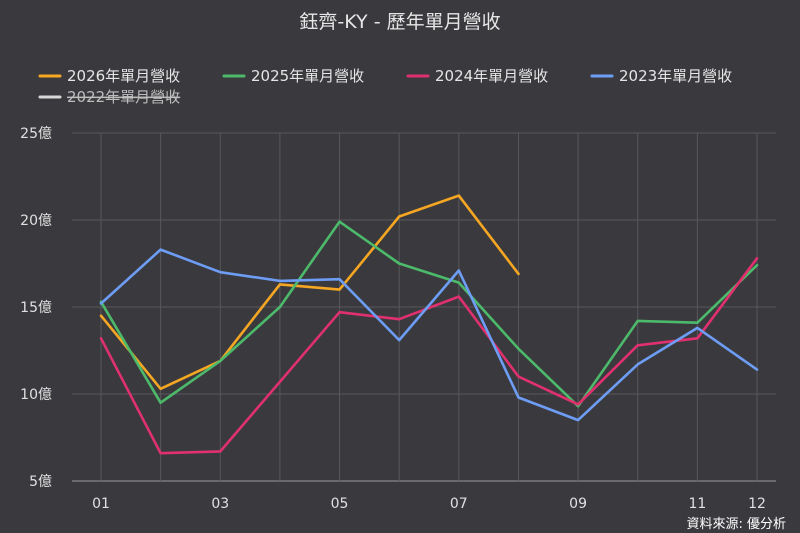 This screenshot has width=800, height=533. What do you see at coordinates (123, 76) in the screenshot?
I see `legend-label: 2026年單月營收` at bounding box center [123, 76].